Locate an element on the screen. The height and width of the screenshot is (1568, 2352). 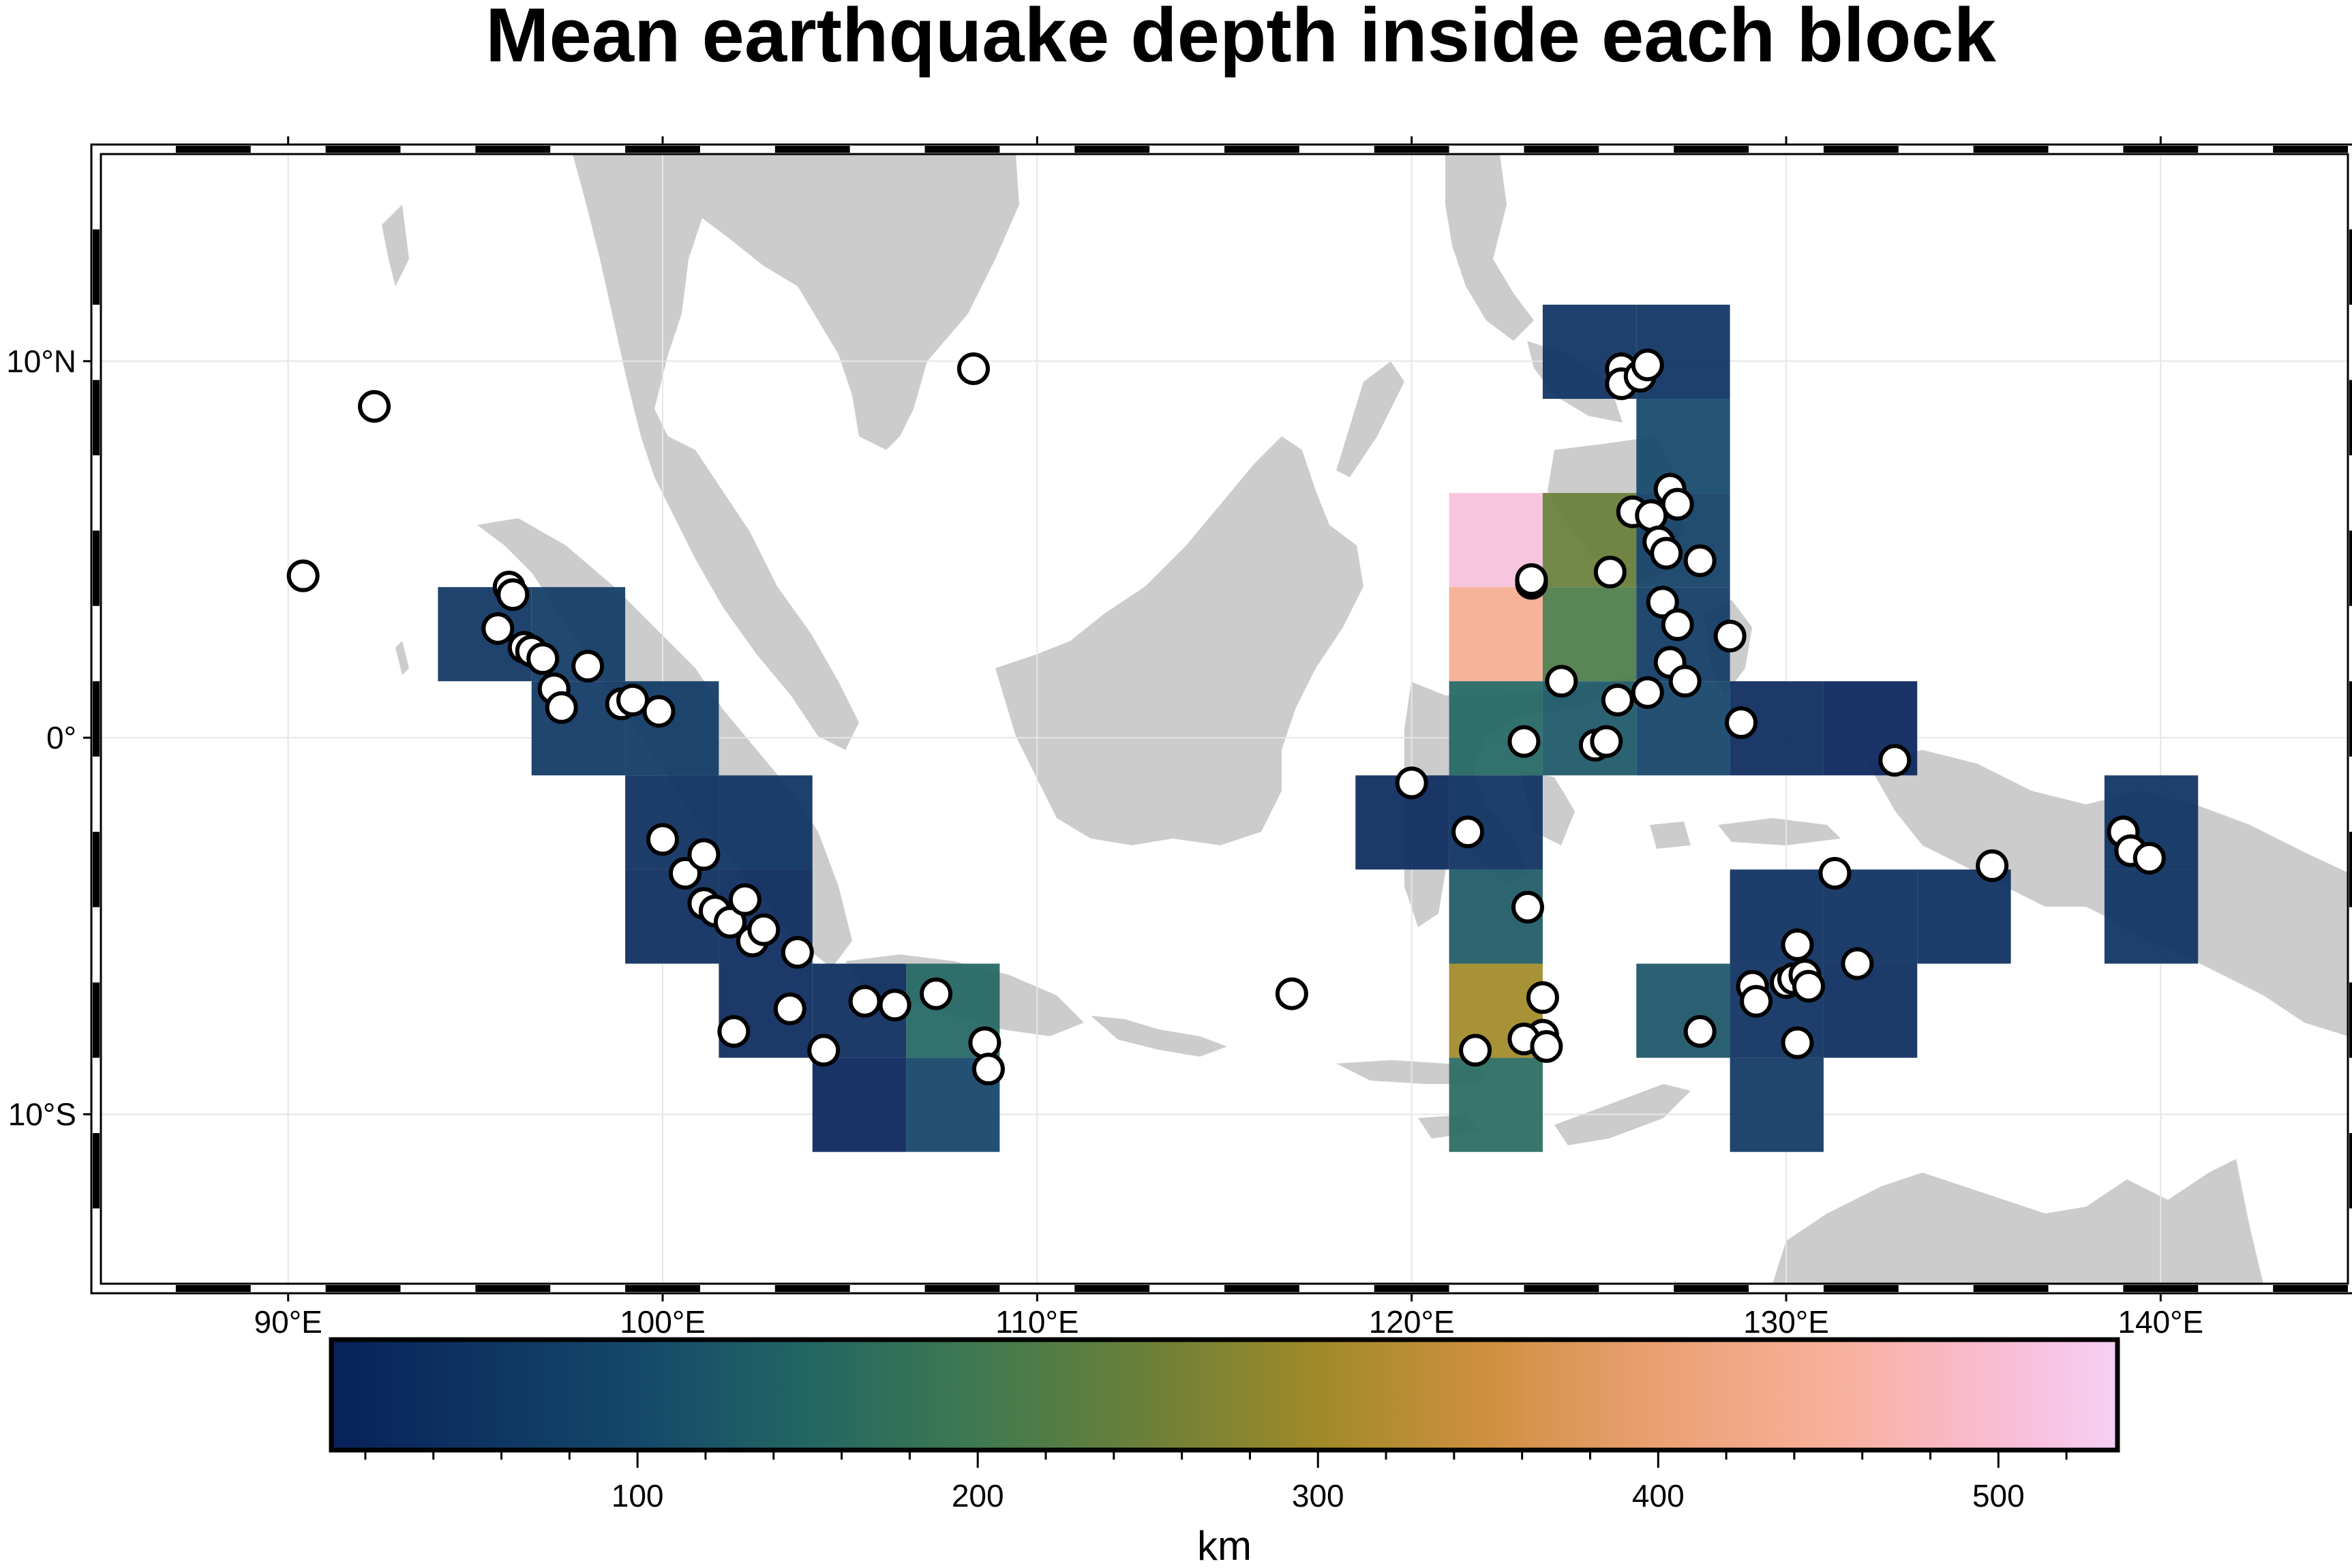
colorbar-tick-label: 200 is located at coordinates (978, 1495).